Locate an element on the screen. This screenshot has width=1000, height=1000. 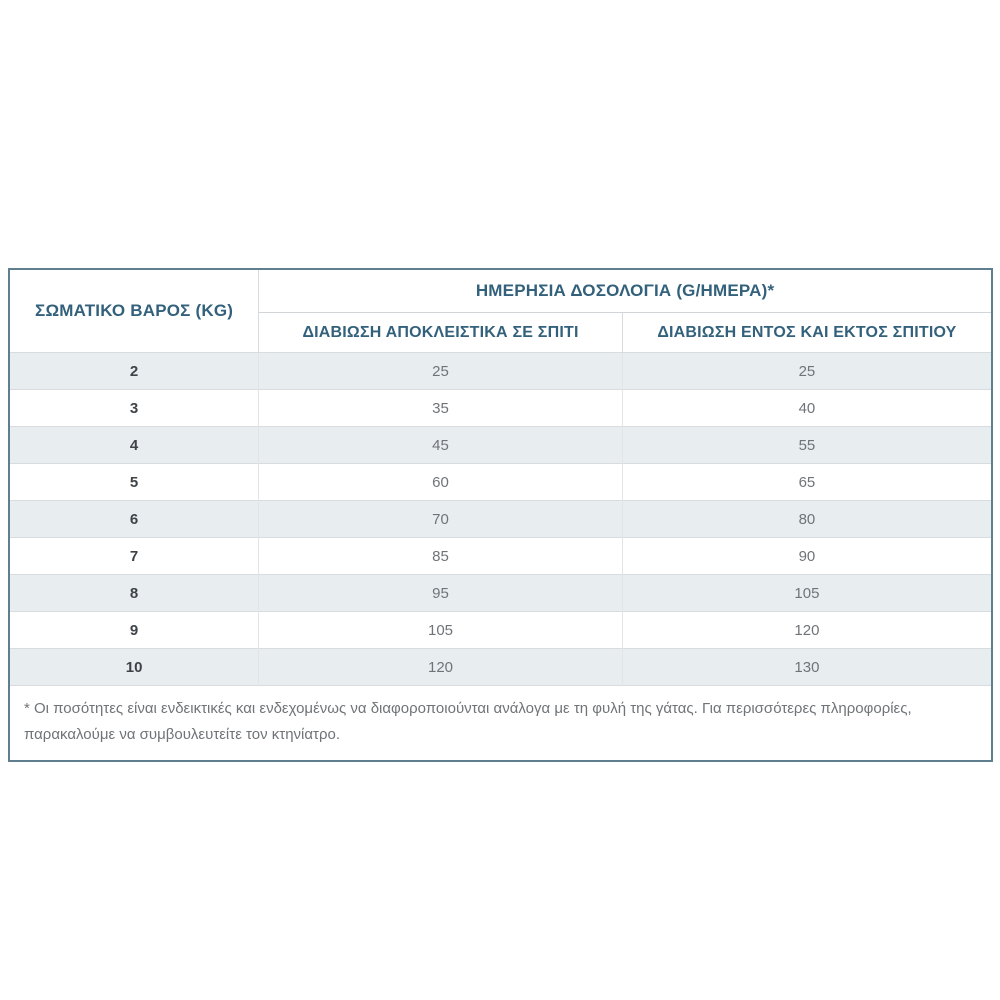
indoor-dosage-cell: 25 is located at coordinates (440, 371).